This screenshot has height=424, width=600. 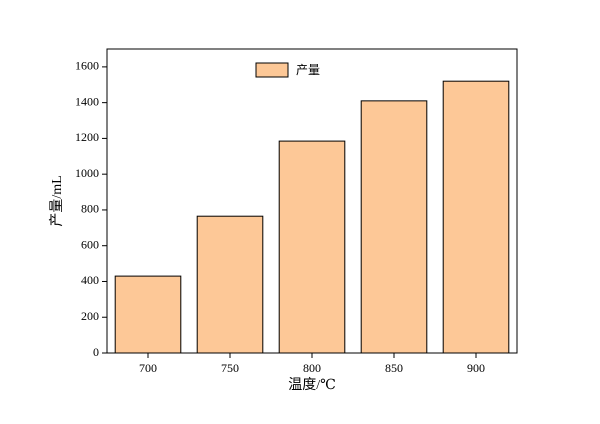 I want to click on y-tick-label: 800, so click(x=90, y=209).